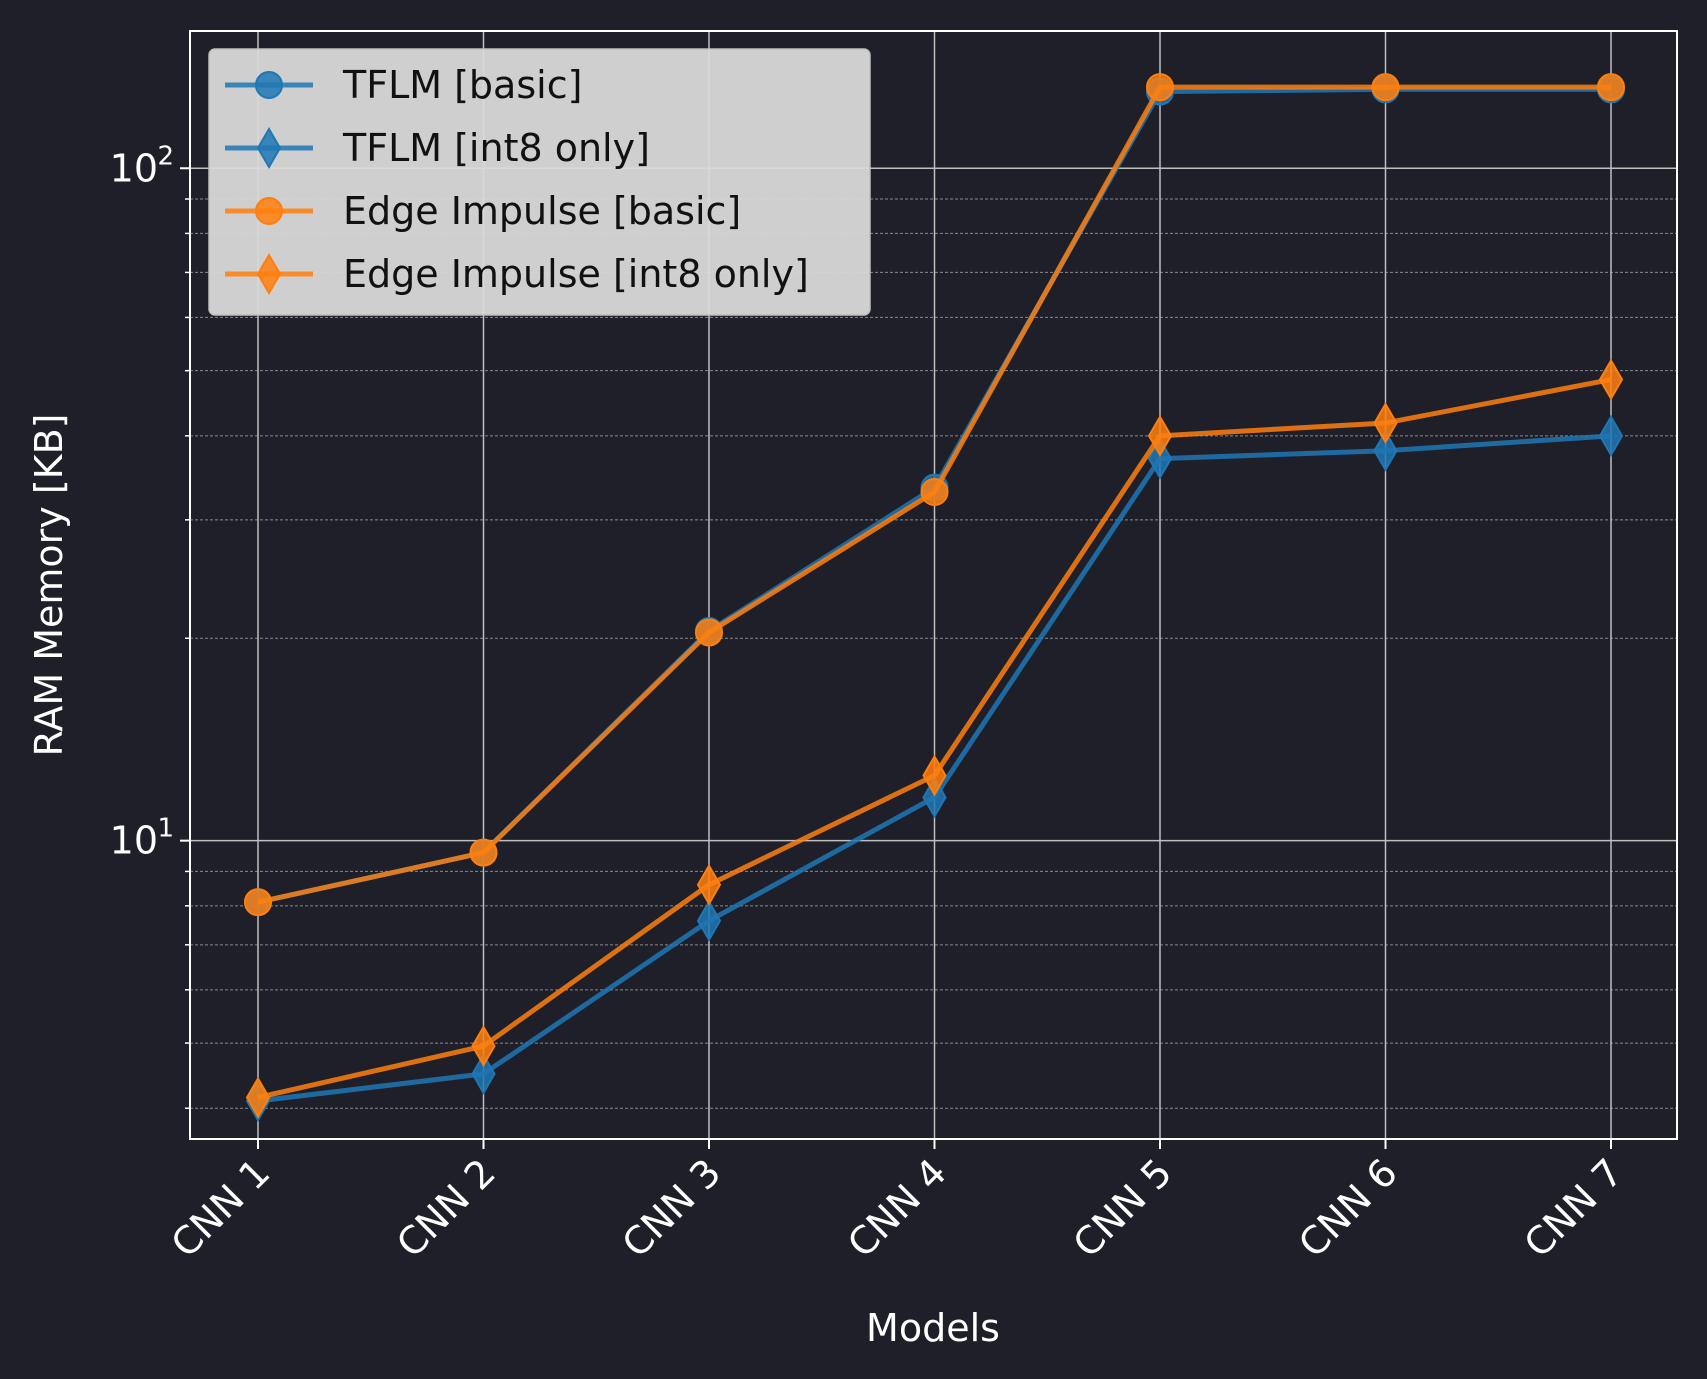 This screenshot has width=1707, height=1379. Describe the element at coordinates (49, 585) in the screenshot. I see `y-axis-label: RAM Memory [KB]` at that location.